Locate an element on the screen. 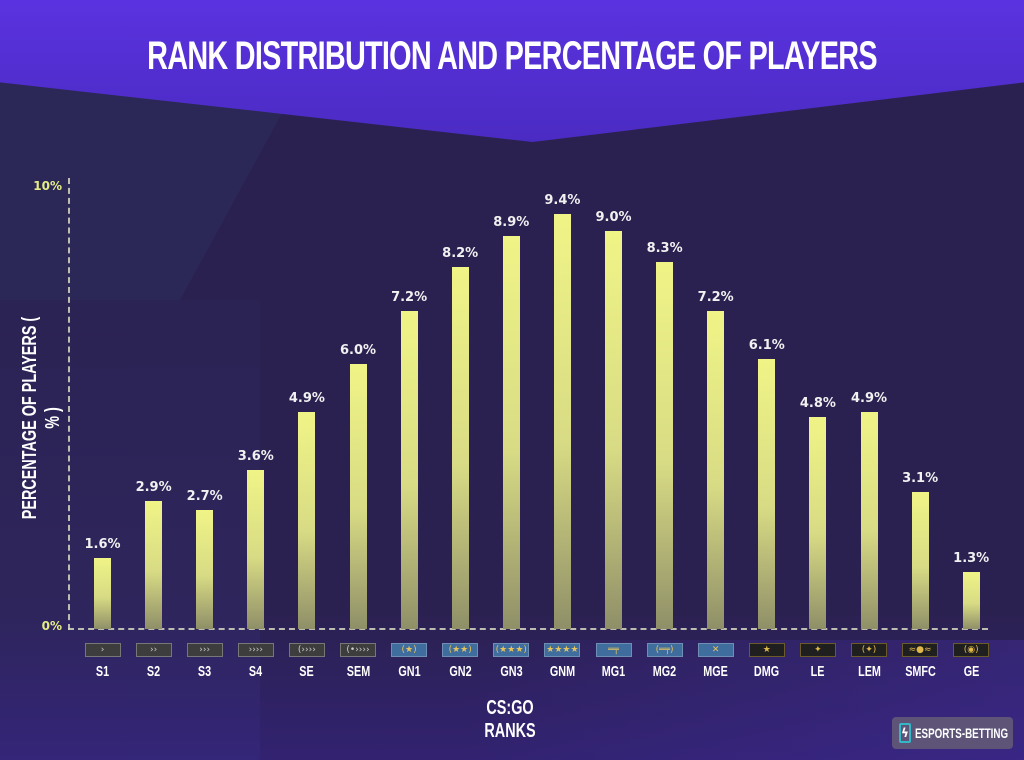 Image resolution: width=1024 pixels, height=760 pixels. rank-label: S1 is located at coordinates (102, 671).